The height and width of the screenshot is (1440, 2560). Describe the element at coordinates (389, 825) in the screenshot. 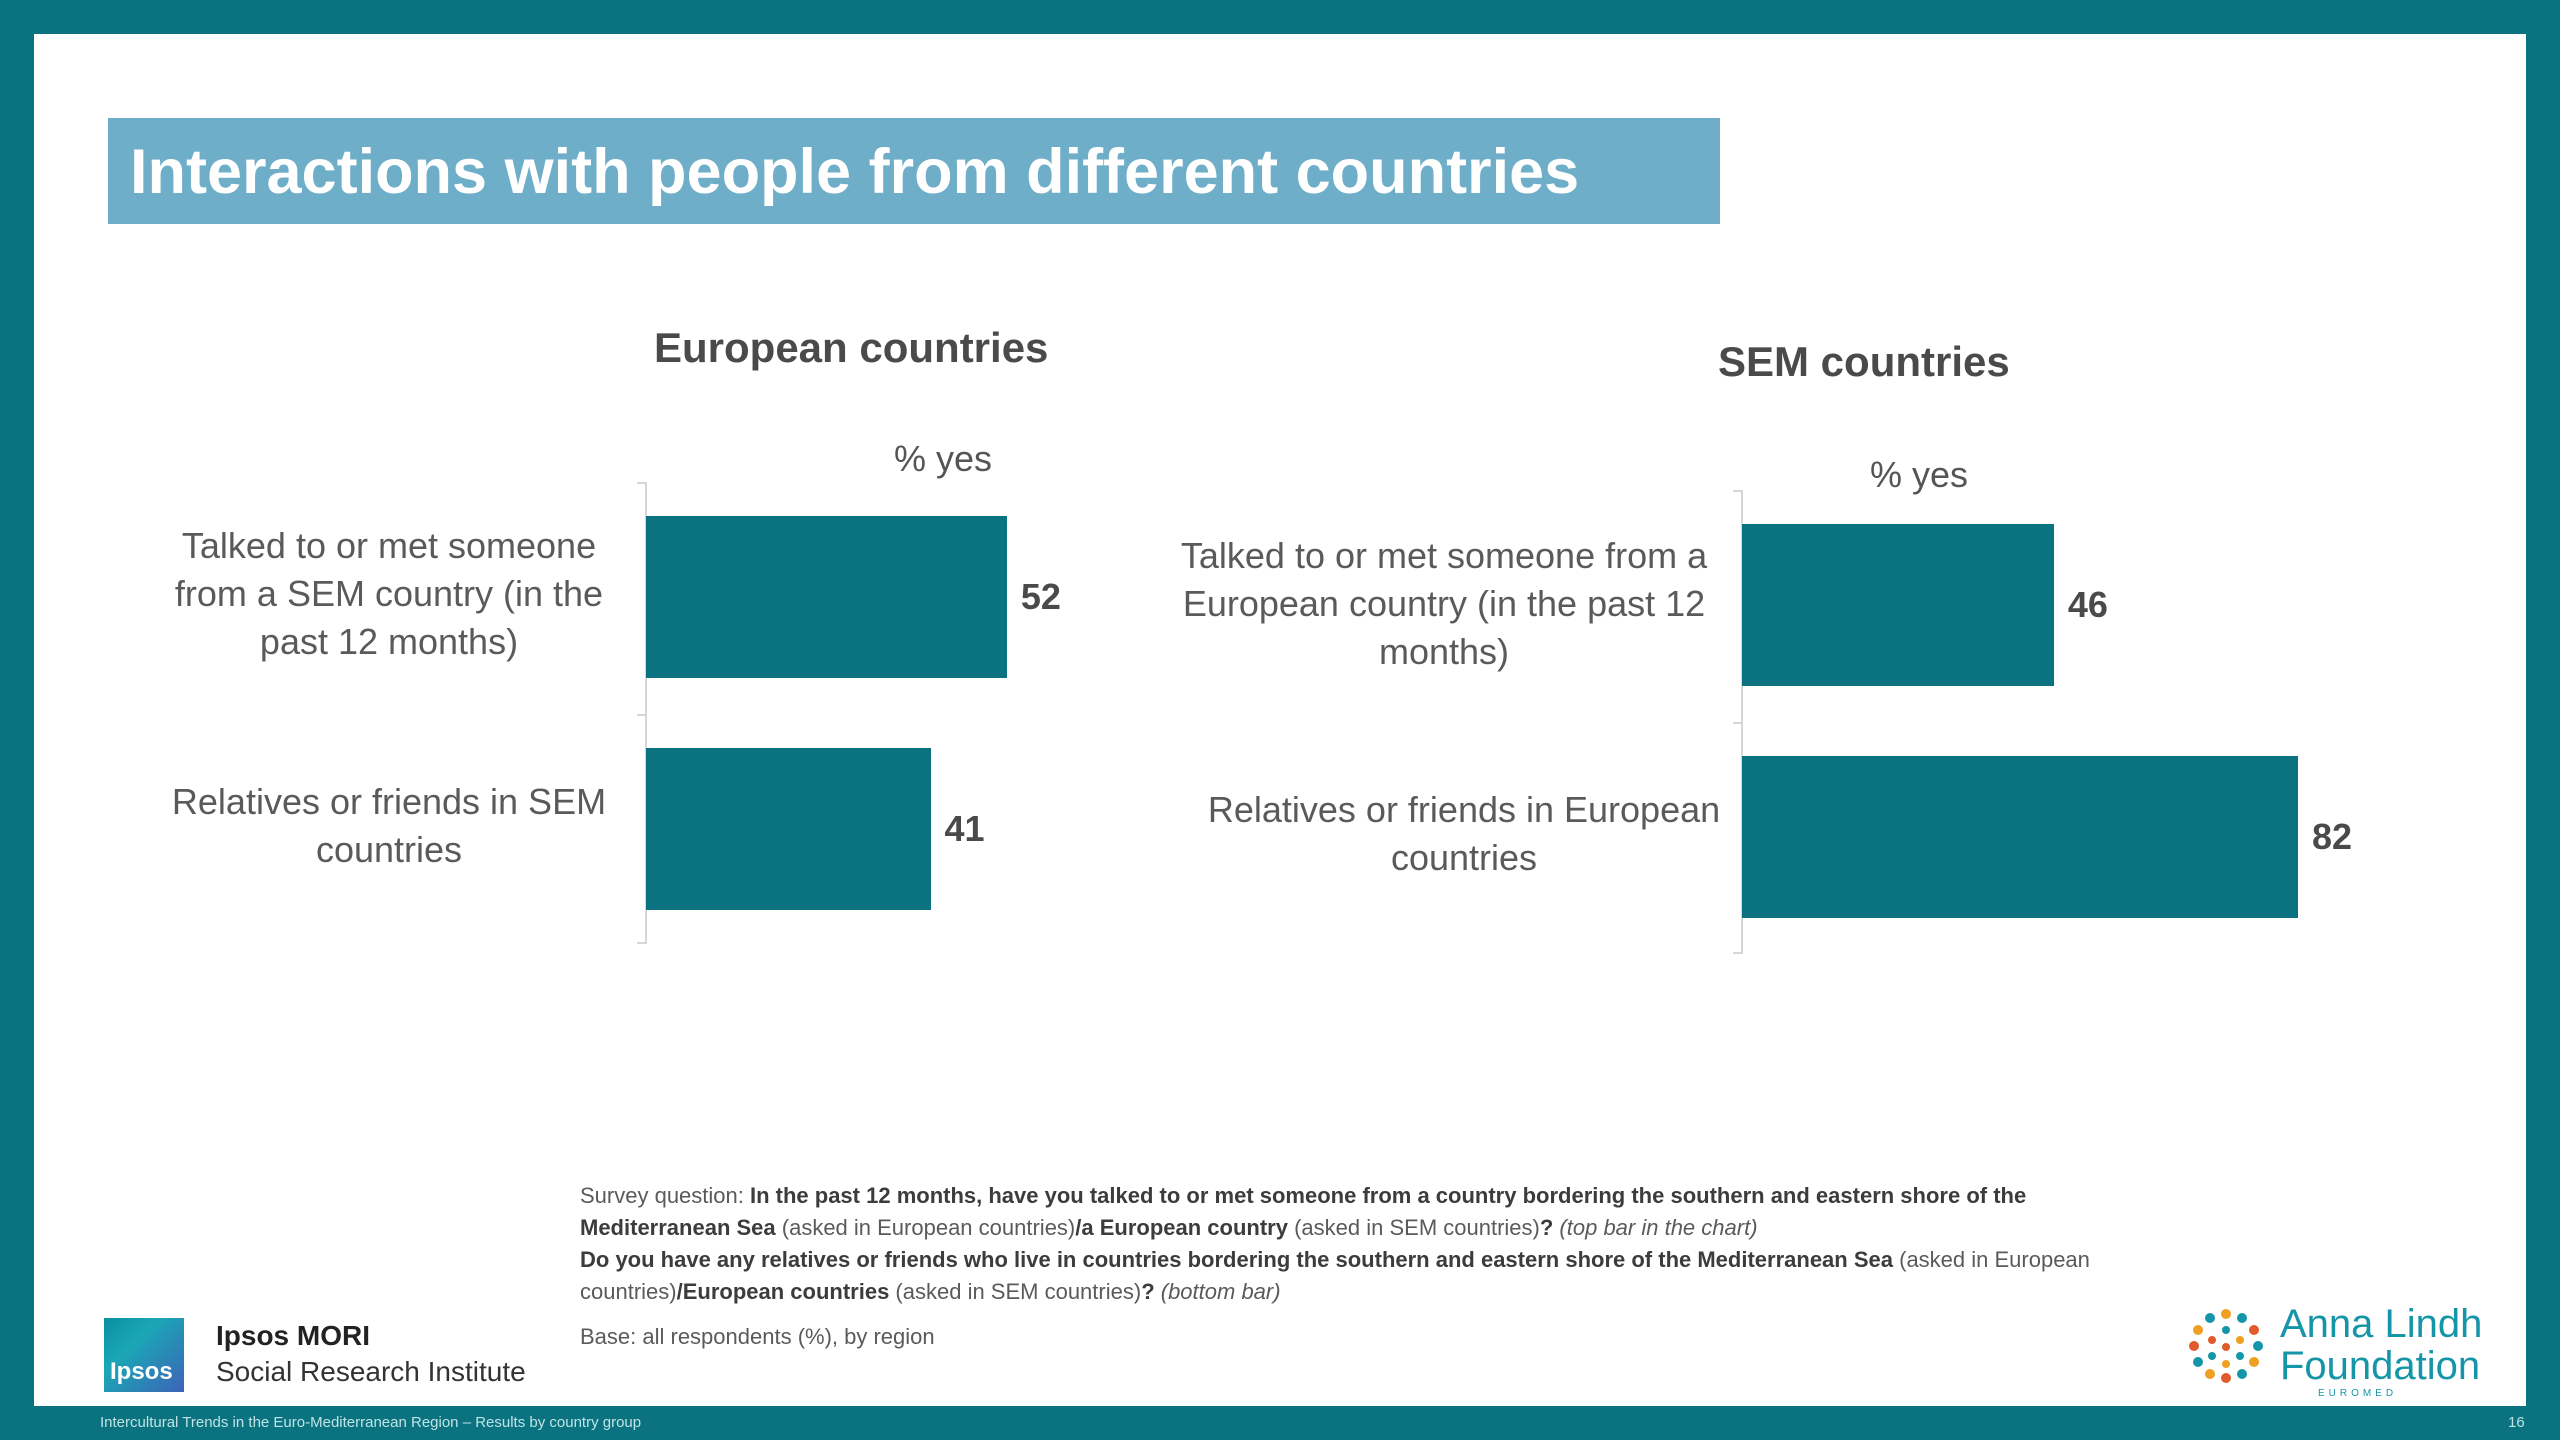

I see `category-label: Relatives or friends in SEM countries` at that location.